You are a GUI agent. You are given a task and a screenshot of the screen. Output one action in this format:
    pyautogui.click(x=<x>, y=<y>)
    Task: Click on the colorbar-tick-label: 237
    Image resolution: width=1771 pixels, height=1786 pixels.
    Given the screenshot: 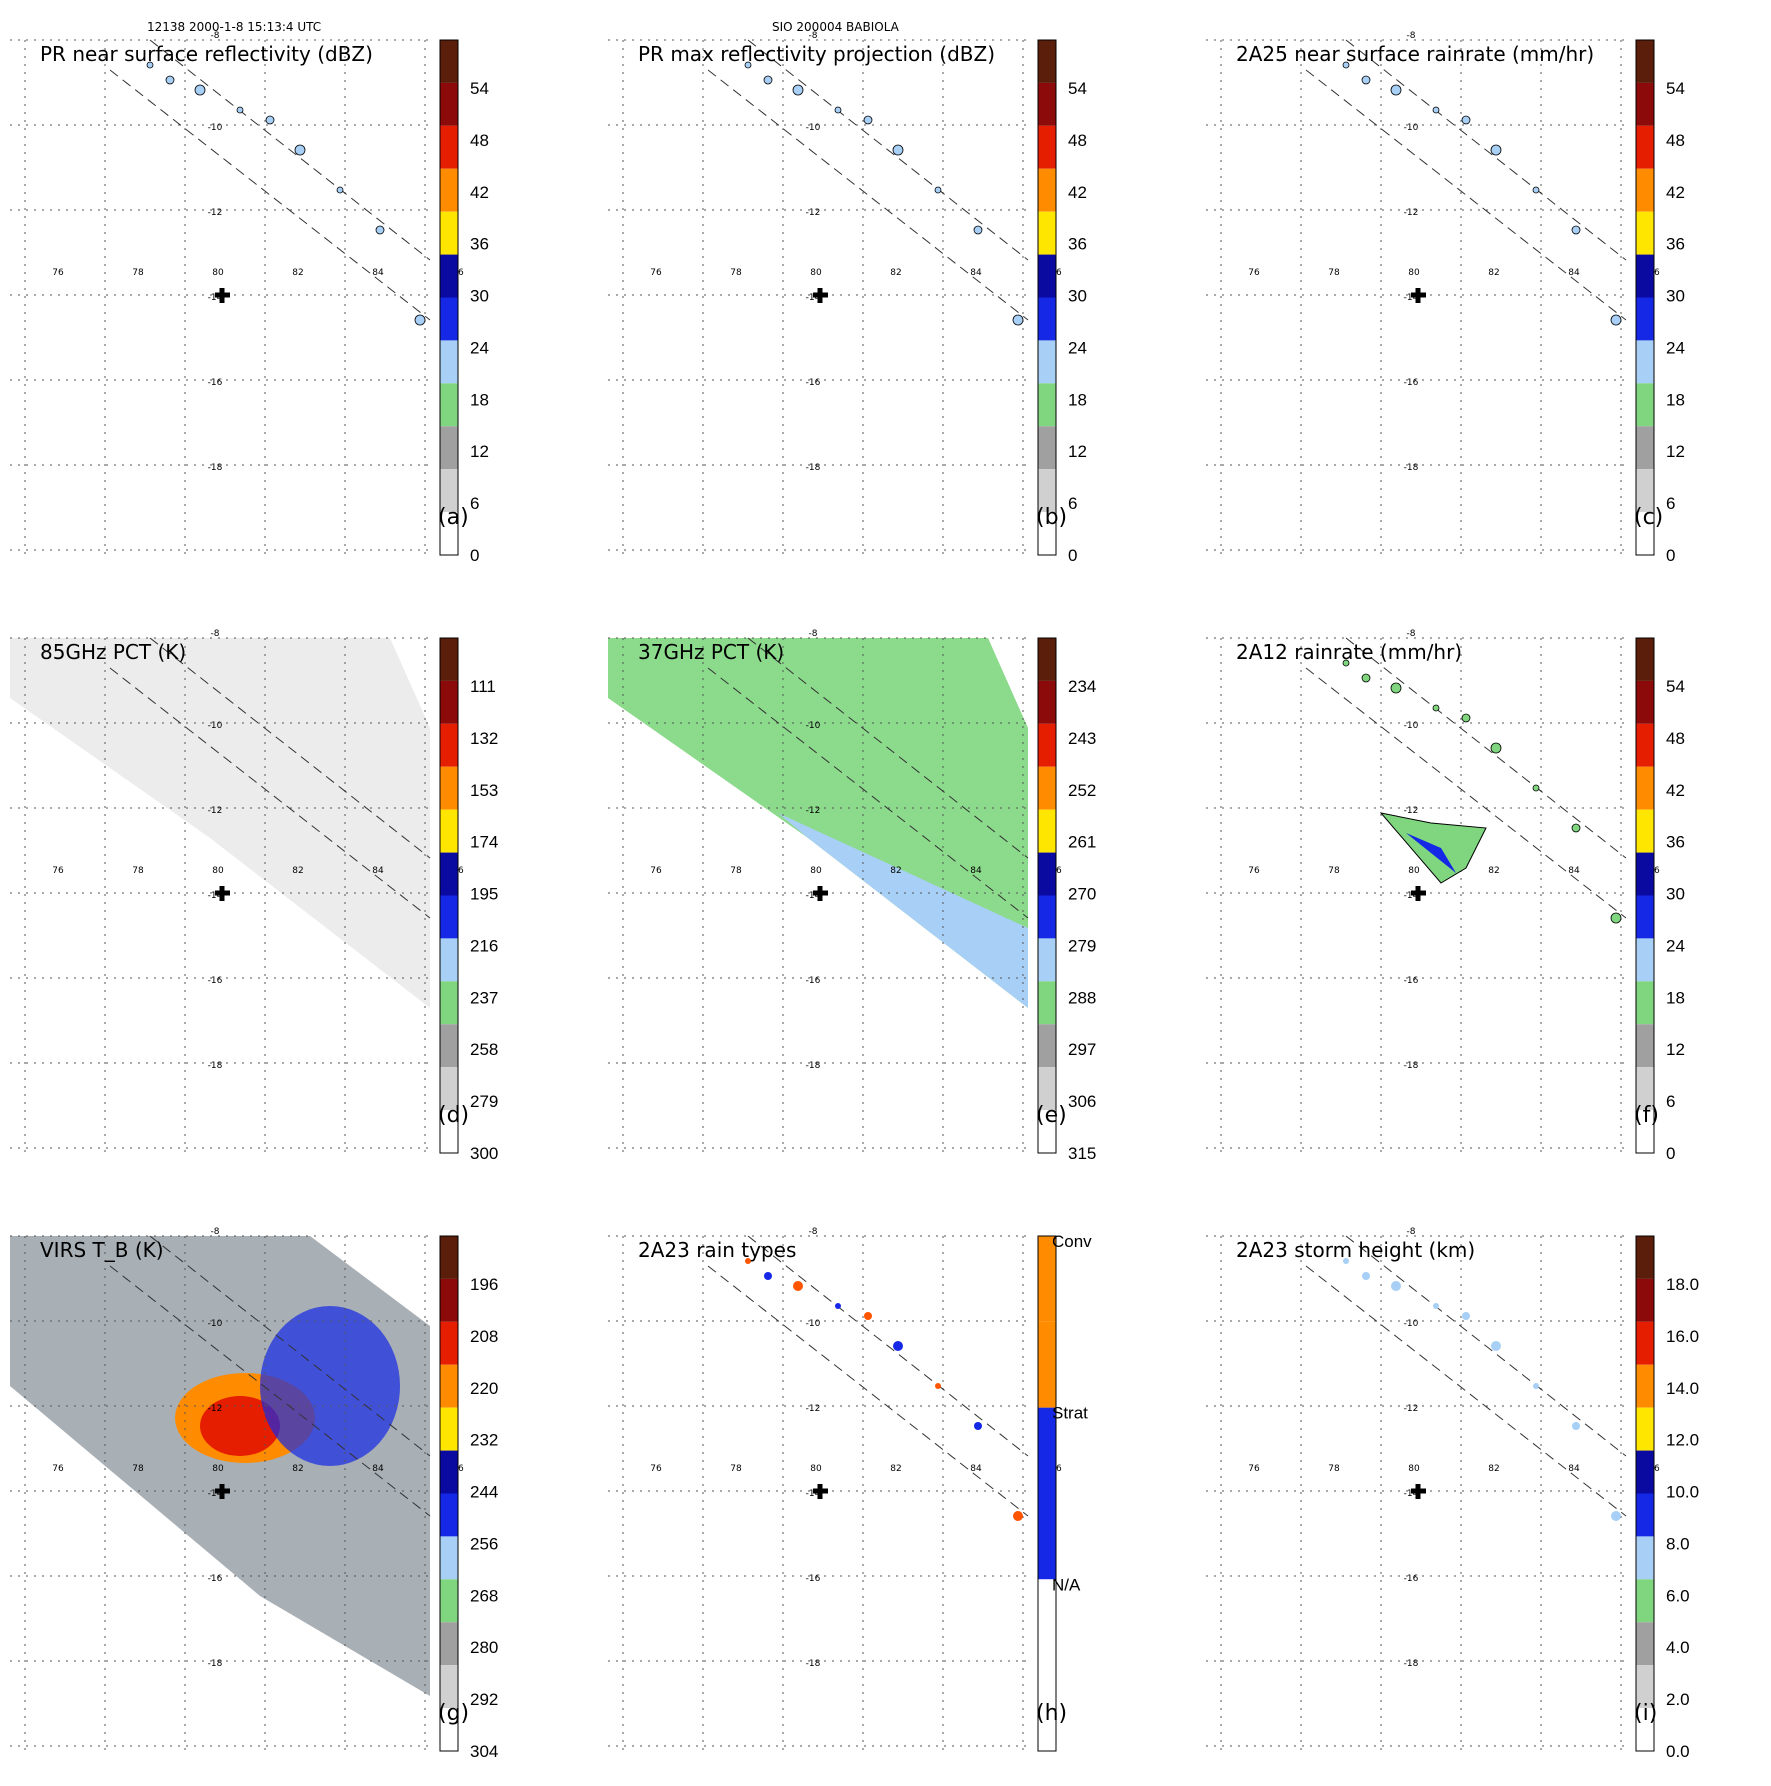 What is the action you would take?
    pyautogui.click(x=484, y=997)
    